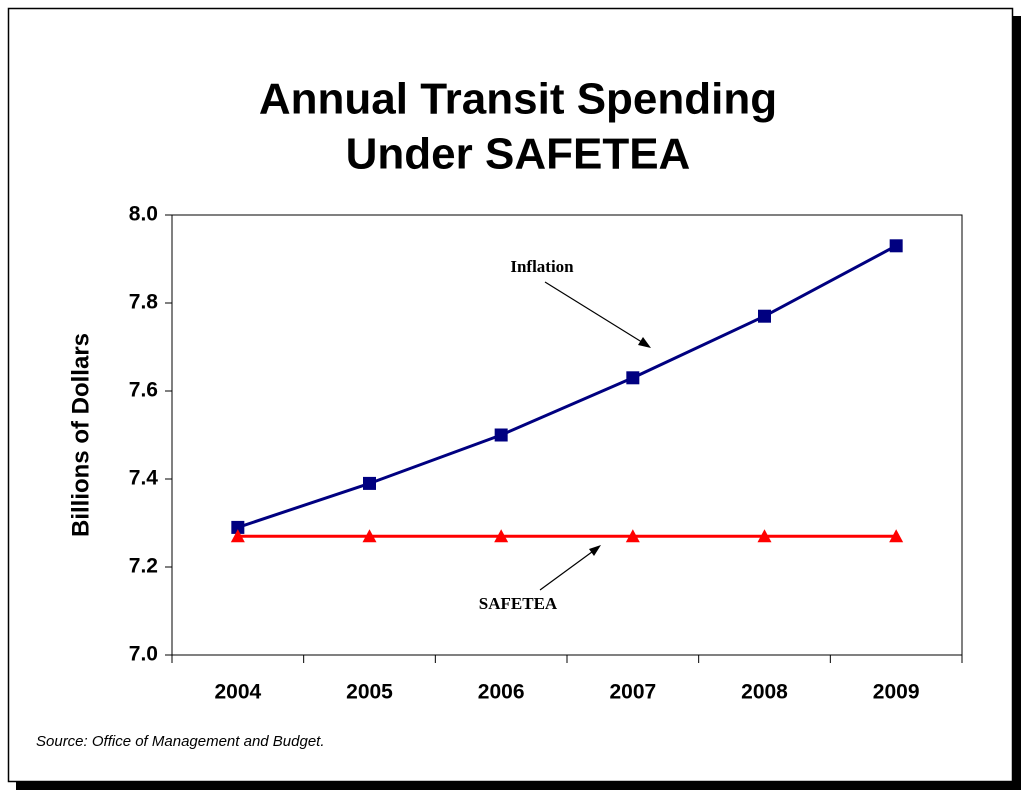 The image size is (1021, 798). Describe the element at coordinates (501, 692) in the screenshot. I see `x-tick-label: 2006` at that location.